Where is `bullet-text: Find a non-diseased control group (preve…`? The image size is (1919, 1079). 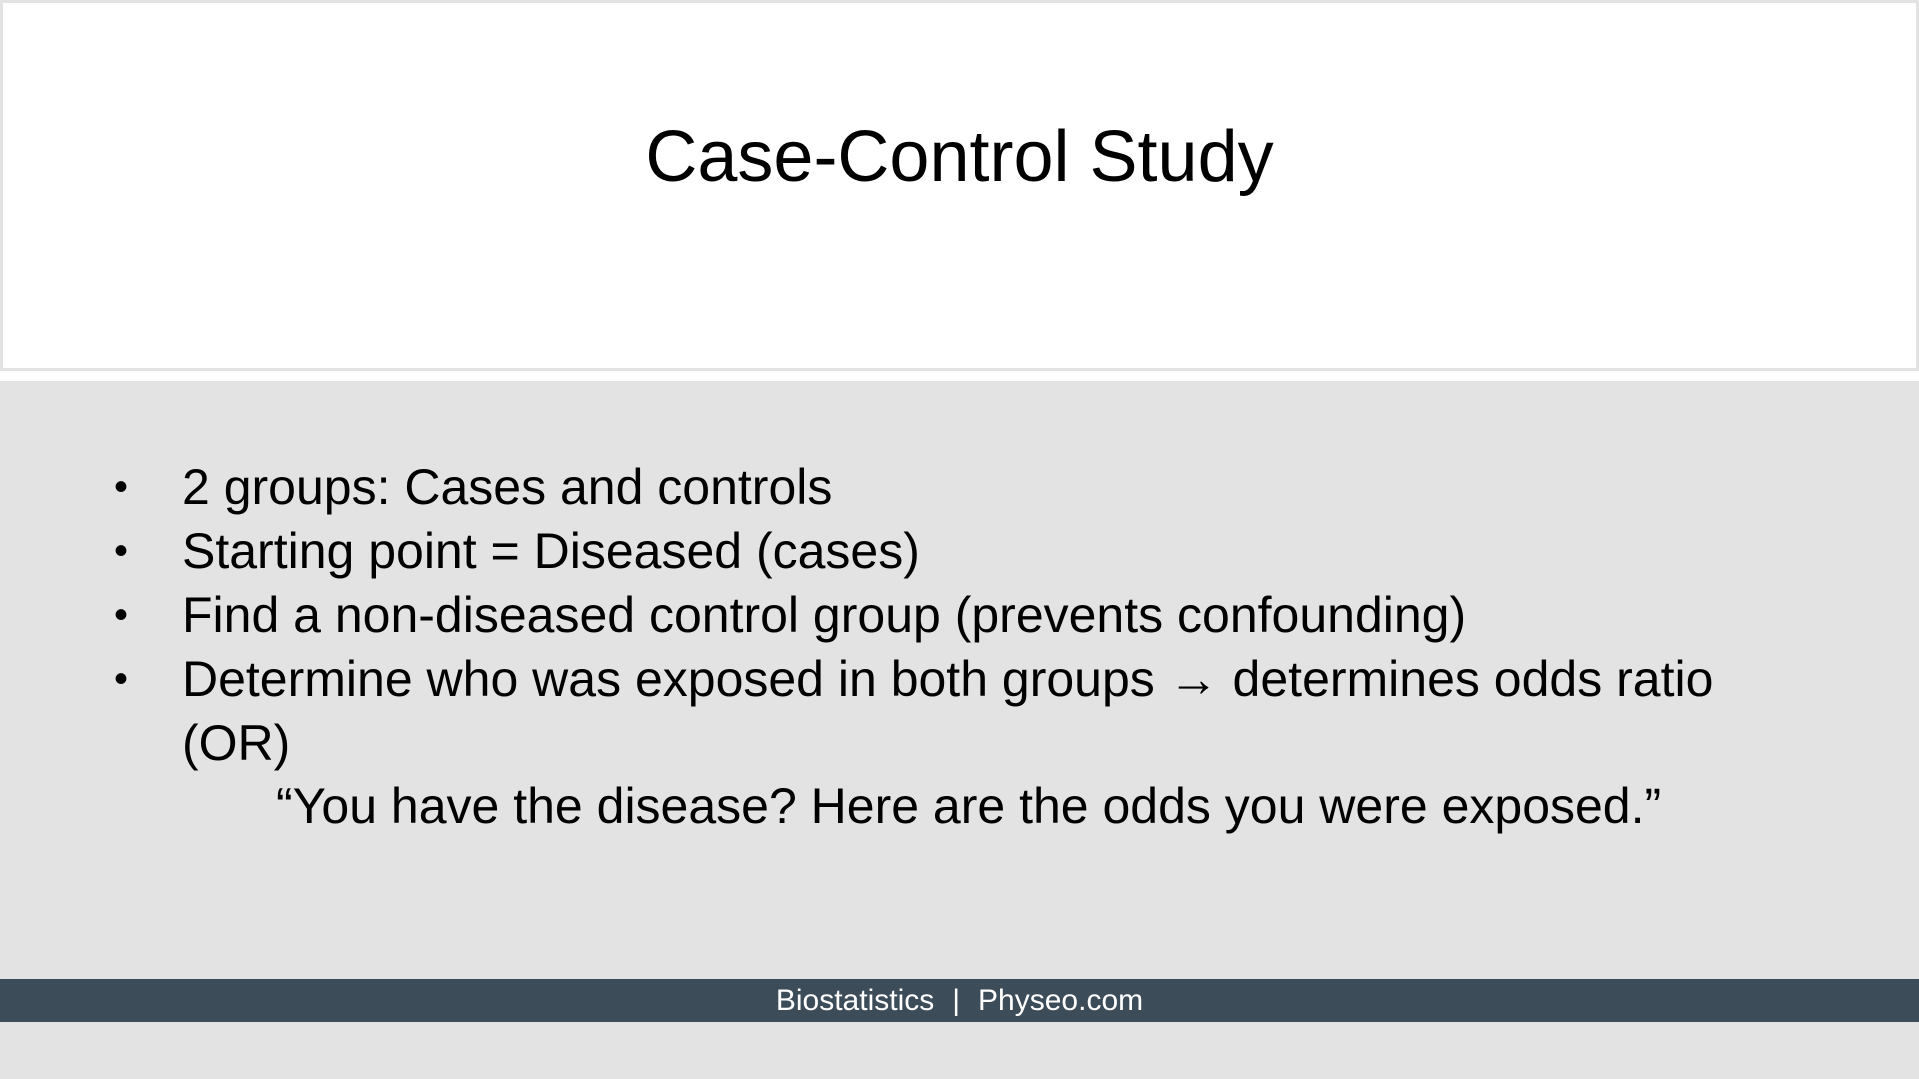 bullet-text: Find a non-diseased control group (preve… is located at coordinates (824, 615).